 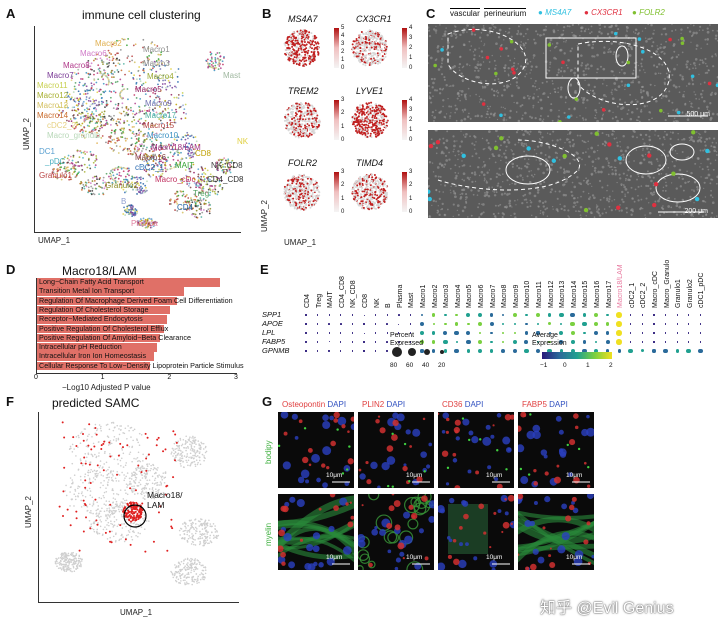 What do you see at coordinates (396, 450) in the screenshot?
I see `g-image-0-1: 10μm` at bounding box center [396, 450].